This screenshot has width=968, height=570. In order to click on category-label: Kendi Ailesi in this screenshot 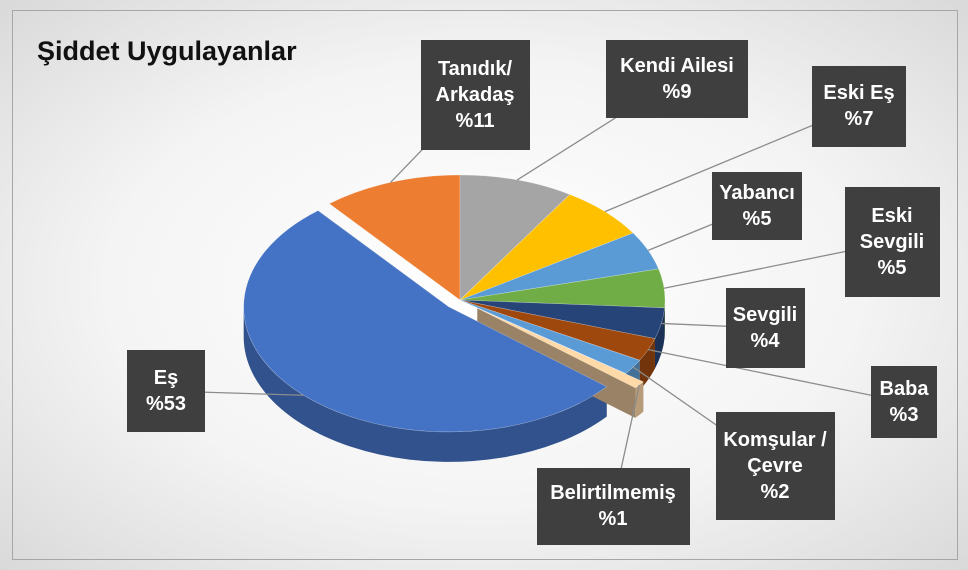, I will do `click(677, 66)`.